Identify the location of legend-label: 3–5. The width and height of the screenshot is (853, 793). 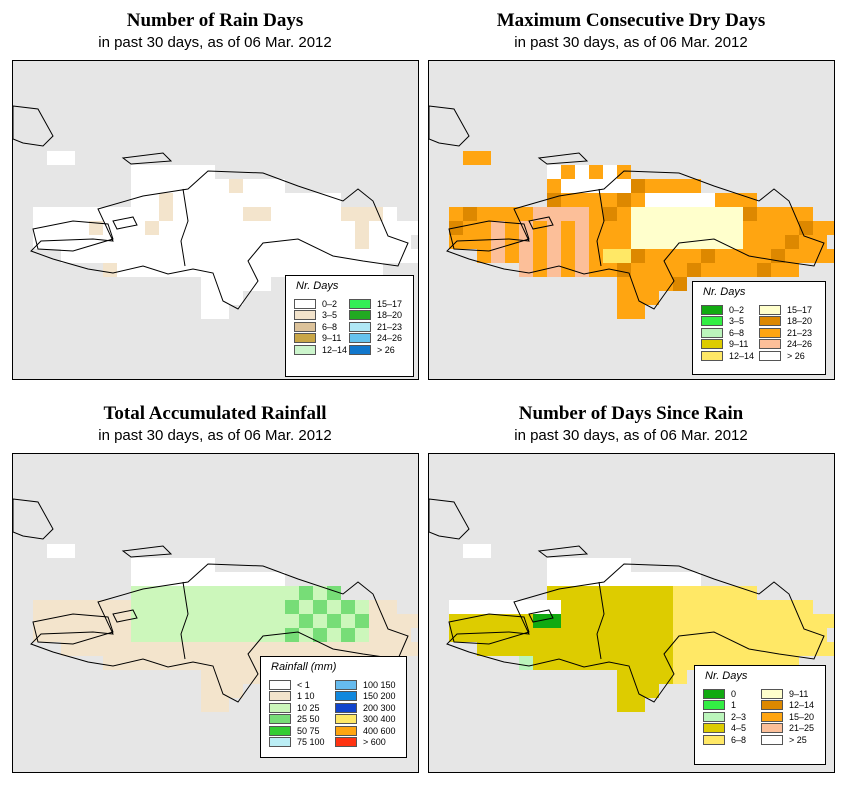
(330, 315).